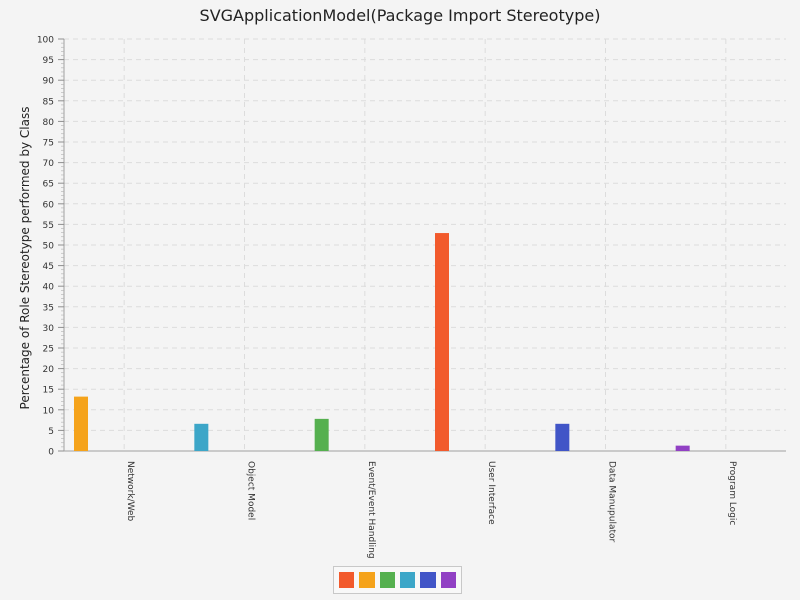  Describe the element at coordinates (45, 41) in the screenshot. I see `y-tick-label: 100` at that location.